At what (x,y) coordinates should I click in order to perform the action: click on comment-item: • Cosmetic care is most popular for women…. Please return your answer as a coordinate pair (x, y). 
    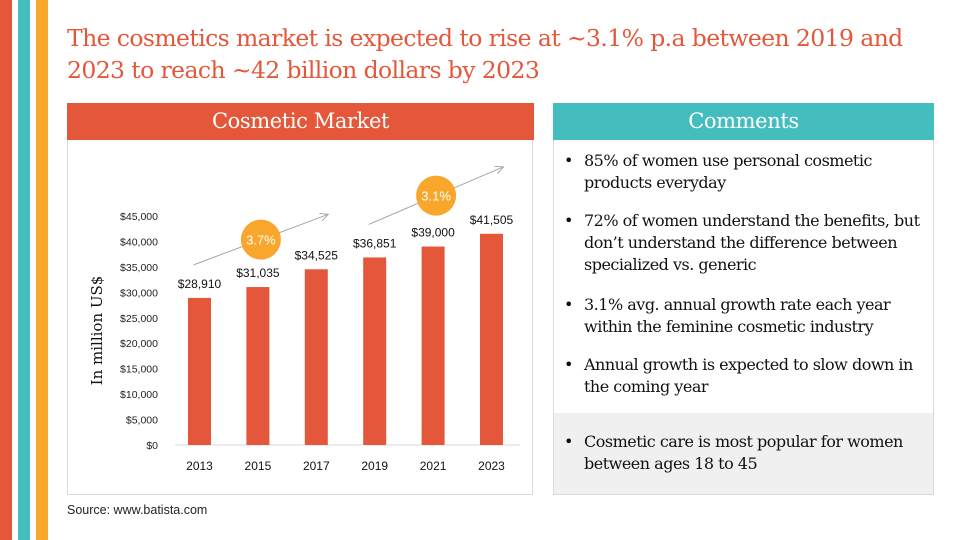
    Looking at the image, I should click on (744, 453).